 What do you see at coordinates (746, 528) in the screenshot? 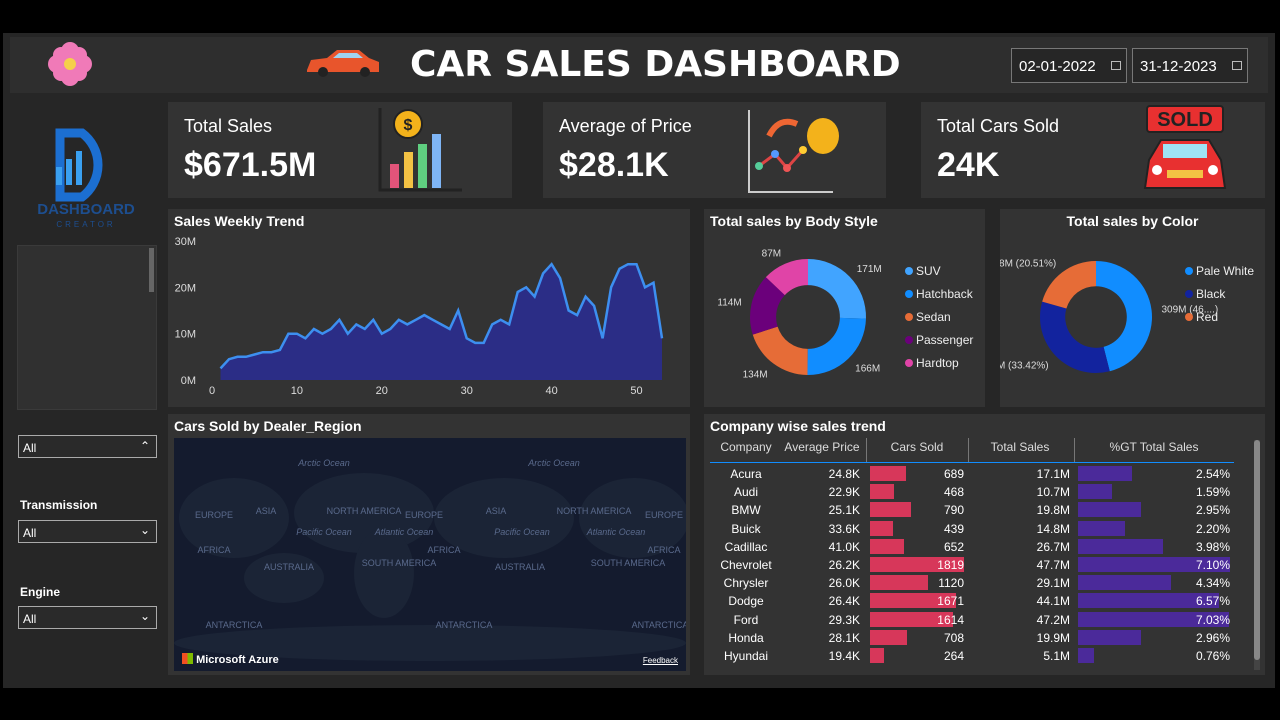
I see `cell-company: Buick` at bounding box center [746, 528].